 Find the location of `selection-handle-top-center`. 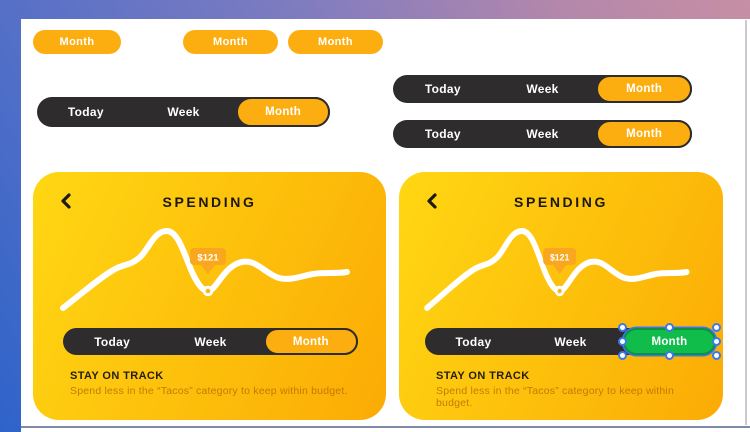

selection-handle-top-center is located at coordinates (669, 327).